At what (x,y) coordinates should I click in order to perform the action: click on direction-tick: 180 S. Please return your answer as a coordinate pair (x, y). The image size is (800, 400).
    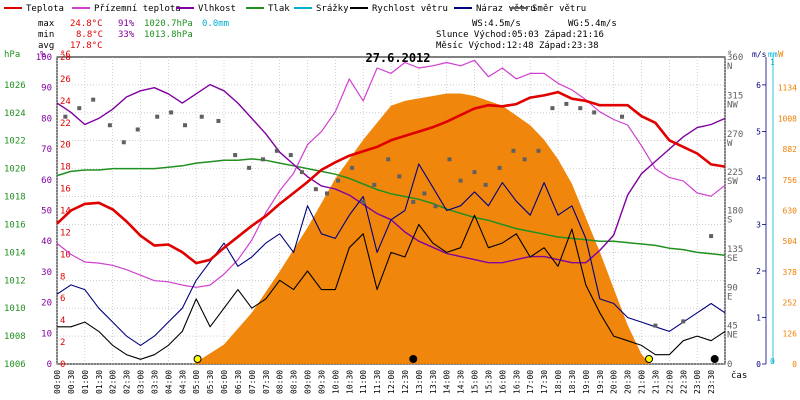
    Looking at the image, I should click on (735, 216).